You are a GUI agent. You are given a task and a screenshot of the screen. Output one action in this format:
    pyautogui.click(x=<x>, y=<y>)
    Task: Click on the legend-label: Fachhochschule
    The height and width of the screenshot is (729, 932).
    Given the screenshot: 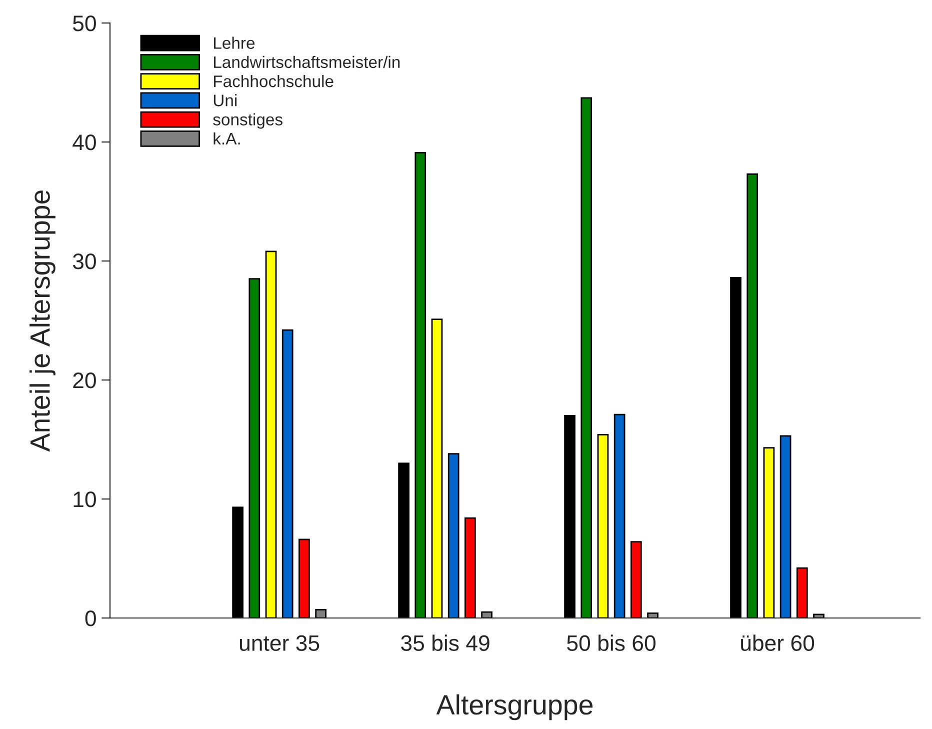 What is the action you would take?
    pyautogui.click(x=274, y=81)
    